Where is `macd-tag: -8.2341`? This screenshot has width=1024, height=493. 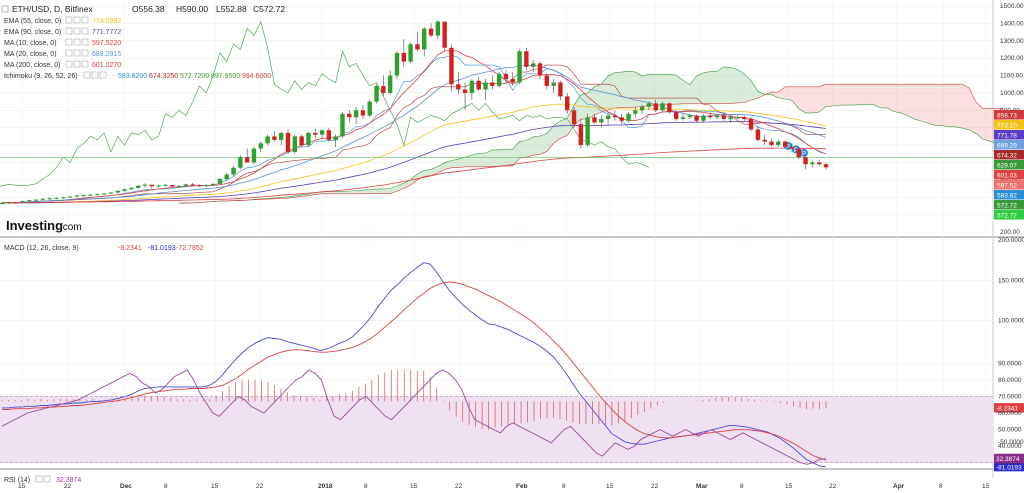
macd-tag: -8.2341 is located at coordinates (1009, 408).